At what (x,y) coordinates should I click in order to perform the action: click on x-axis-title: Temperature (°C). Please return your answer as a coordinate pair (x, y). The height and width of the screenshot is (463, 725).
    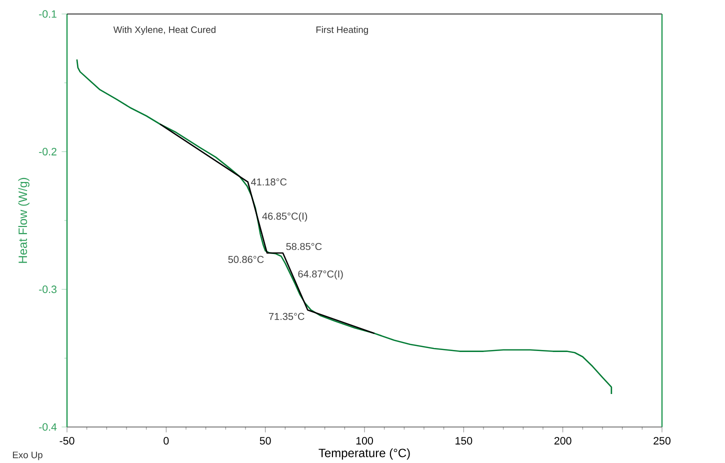
    Looking at the image, I should click on (364, 454).